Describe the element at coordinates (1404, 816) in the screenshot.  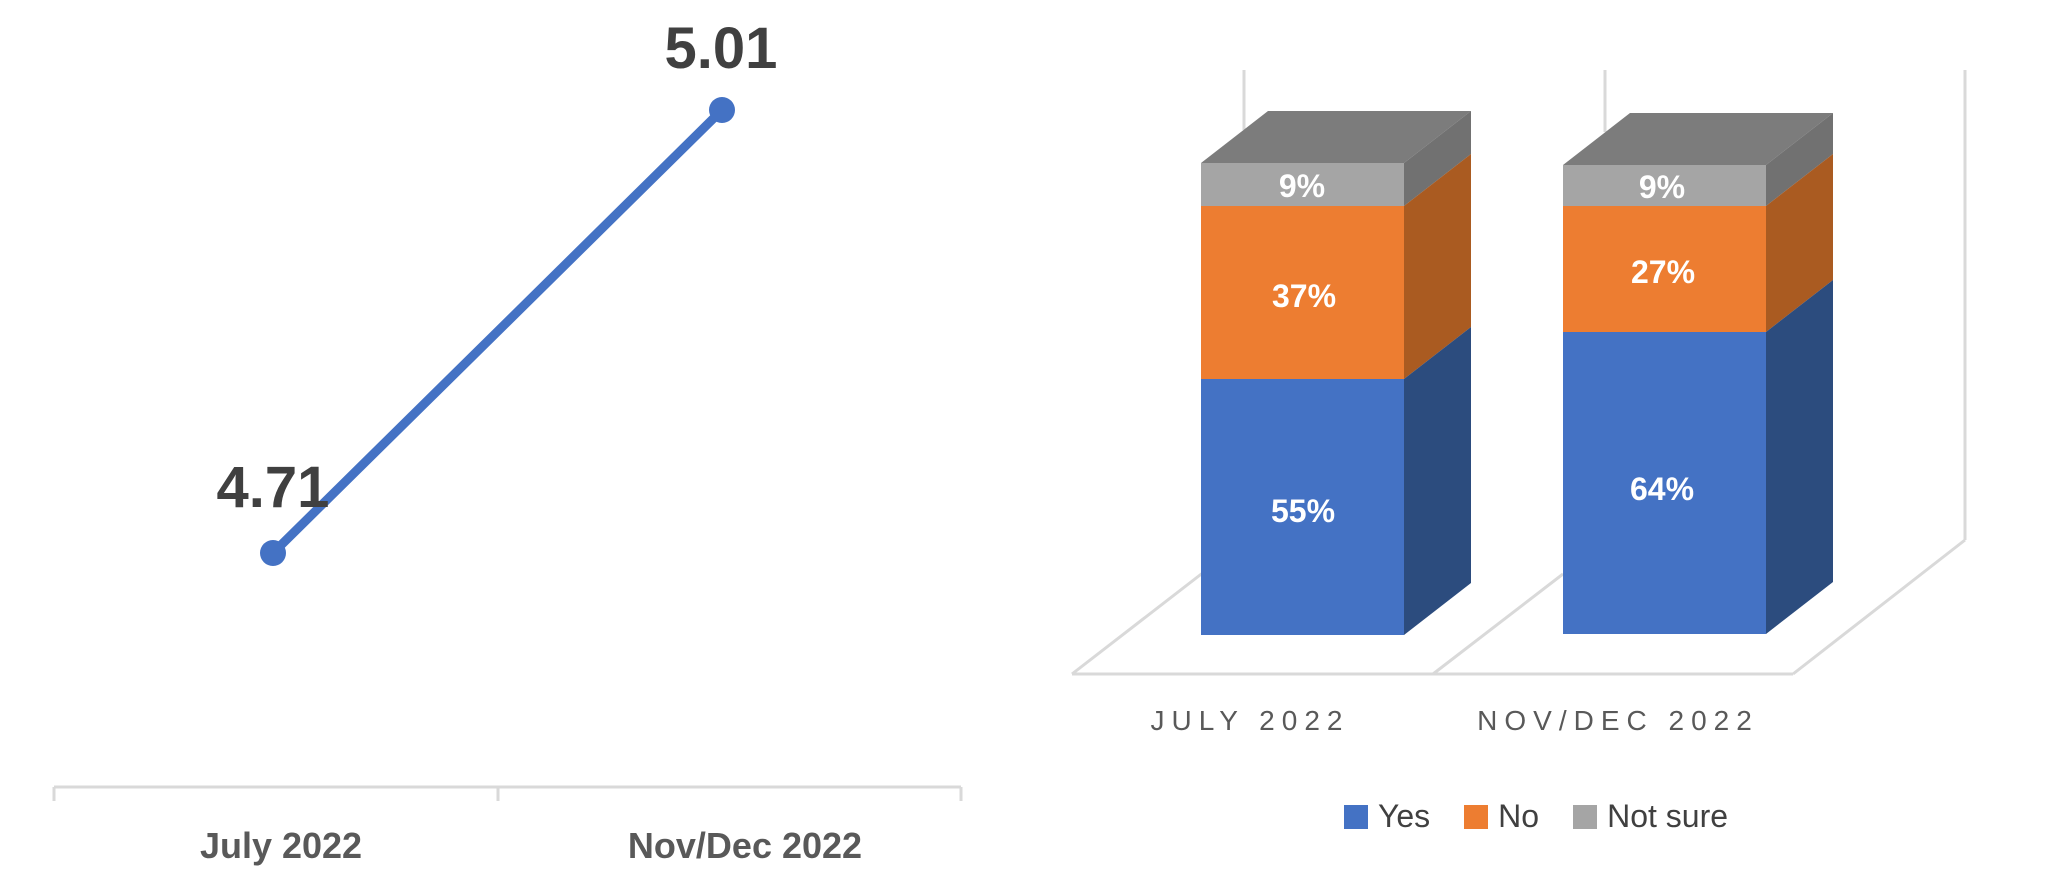
I see `legend-label-yes: Yes` at that location.